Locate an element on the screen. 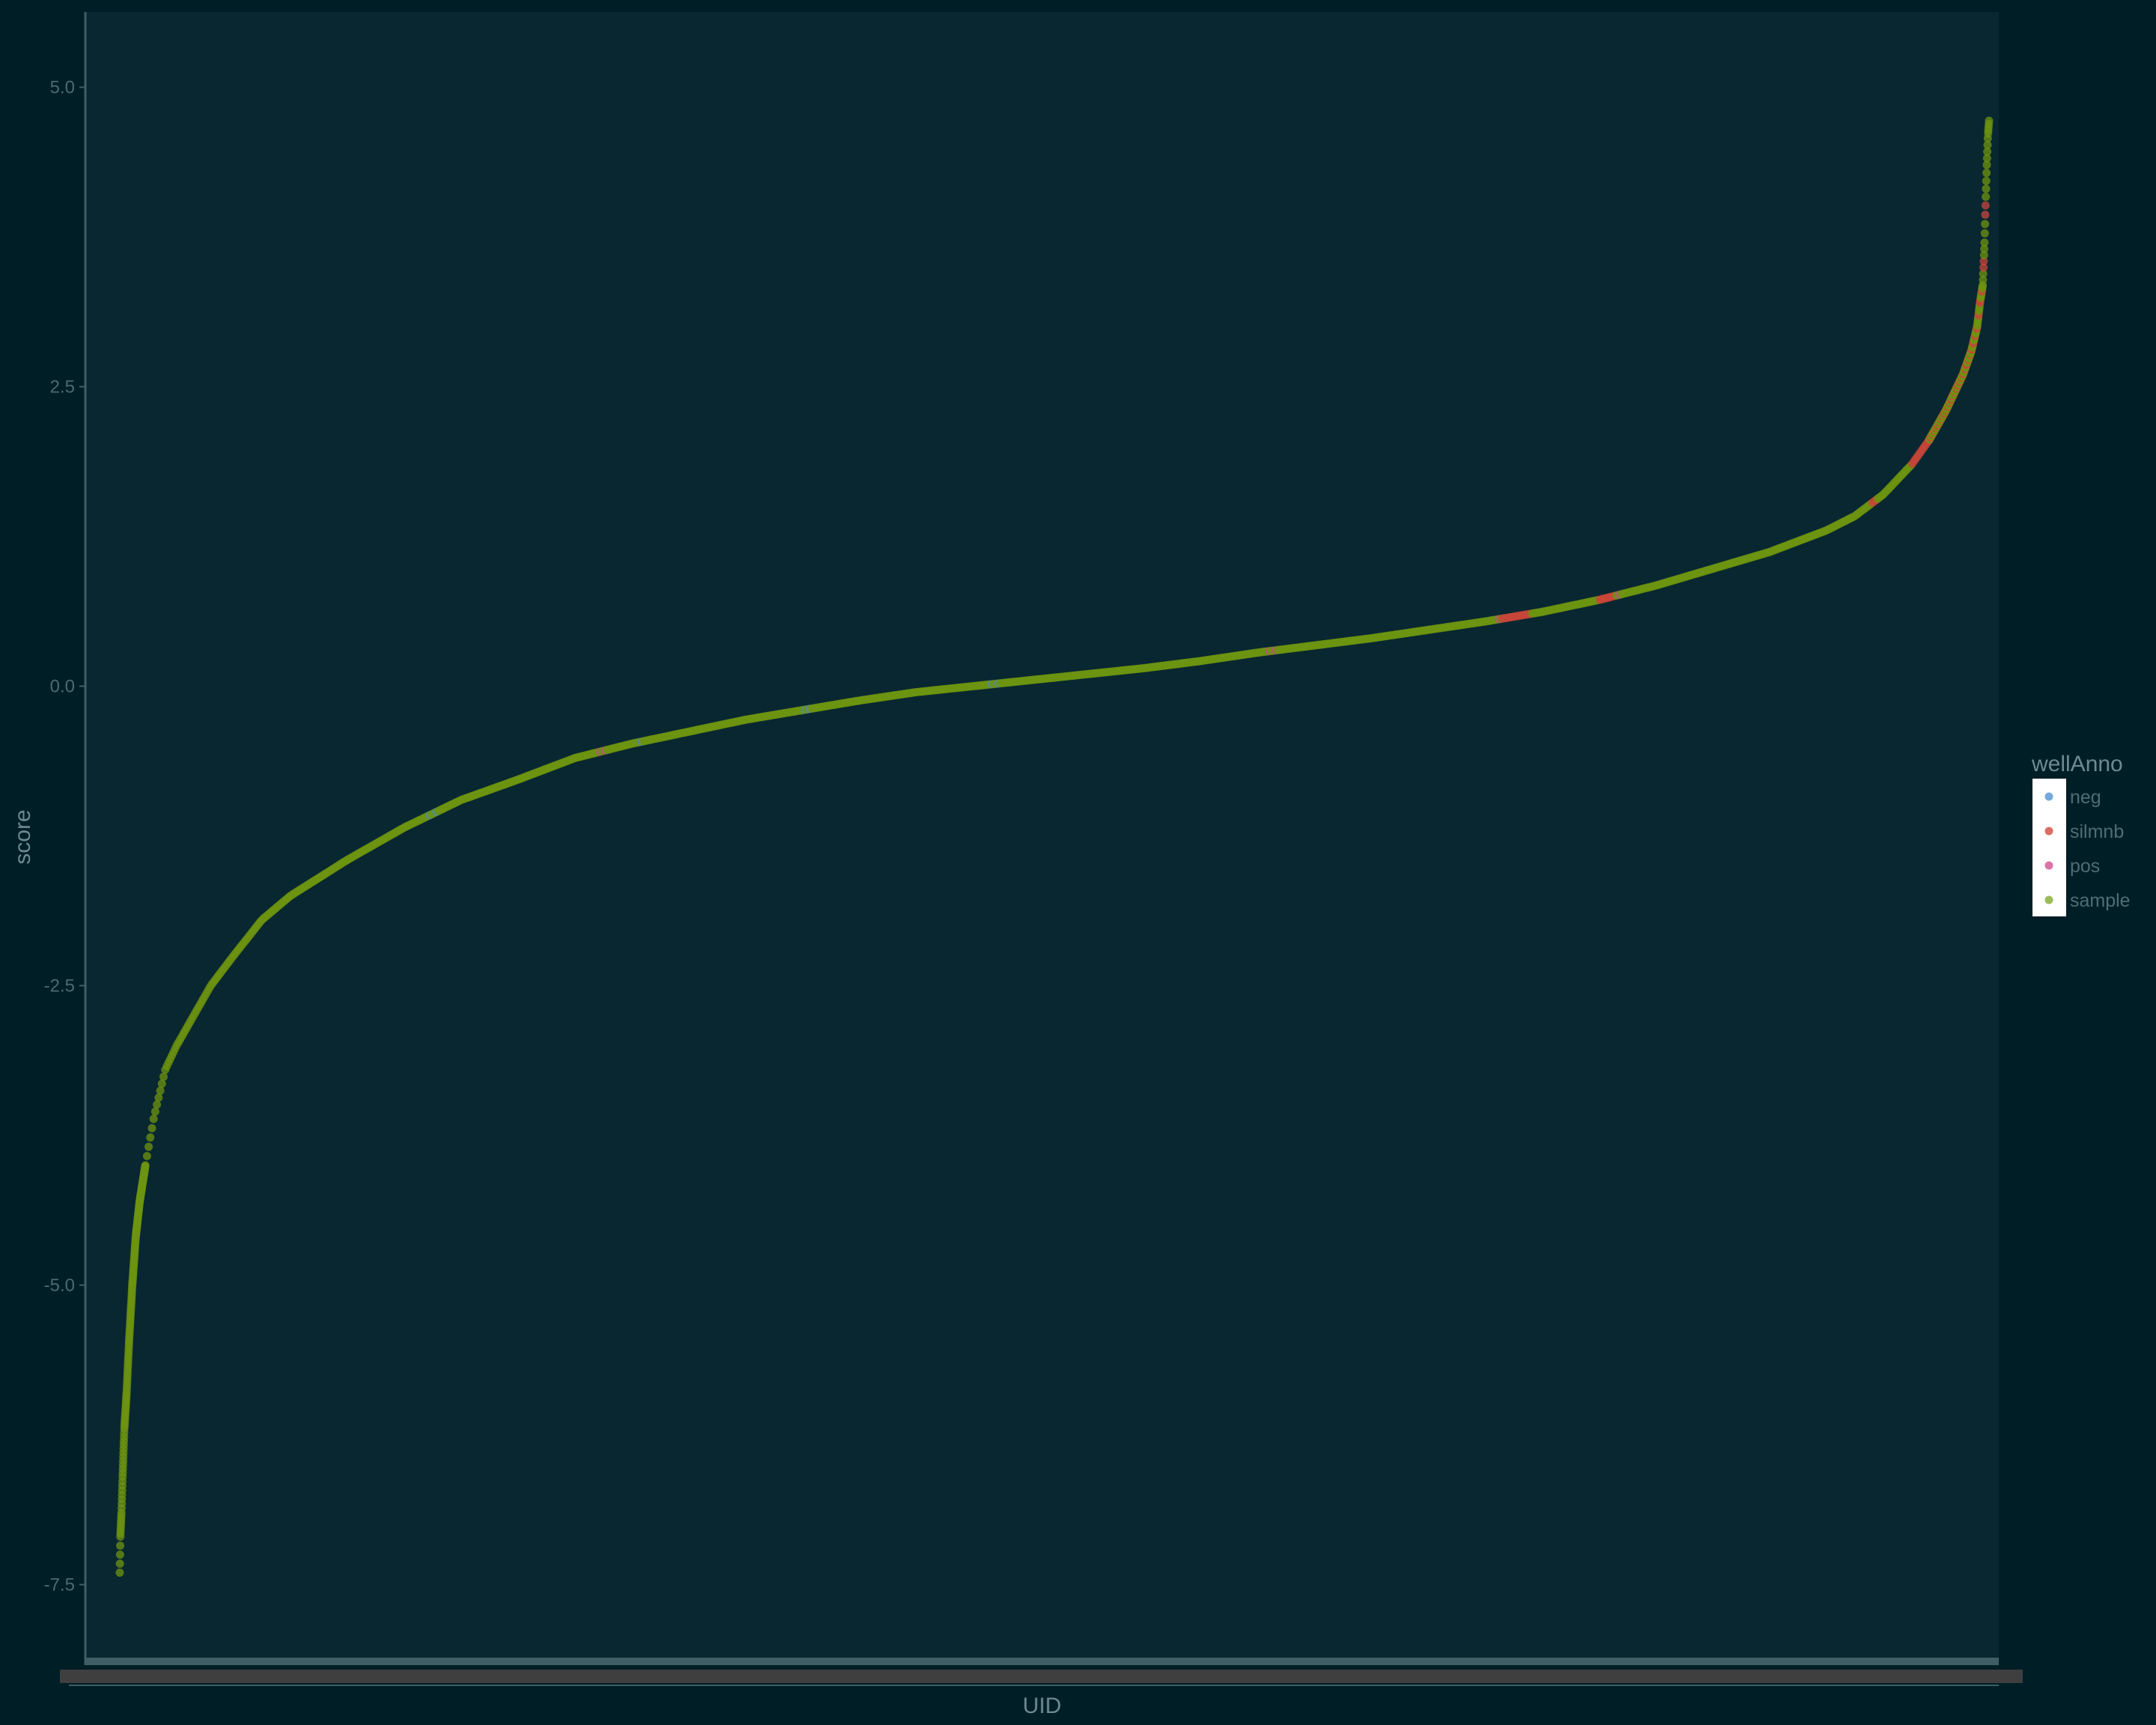 The image size is (2156, 1725). legend-label-neg: neg is located at coordinates (2085, 798).